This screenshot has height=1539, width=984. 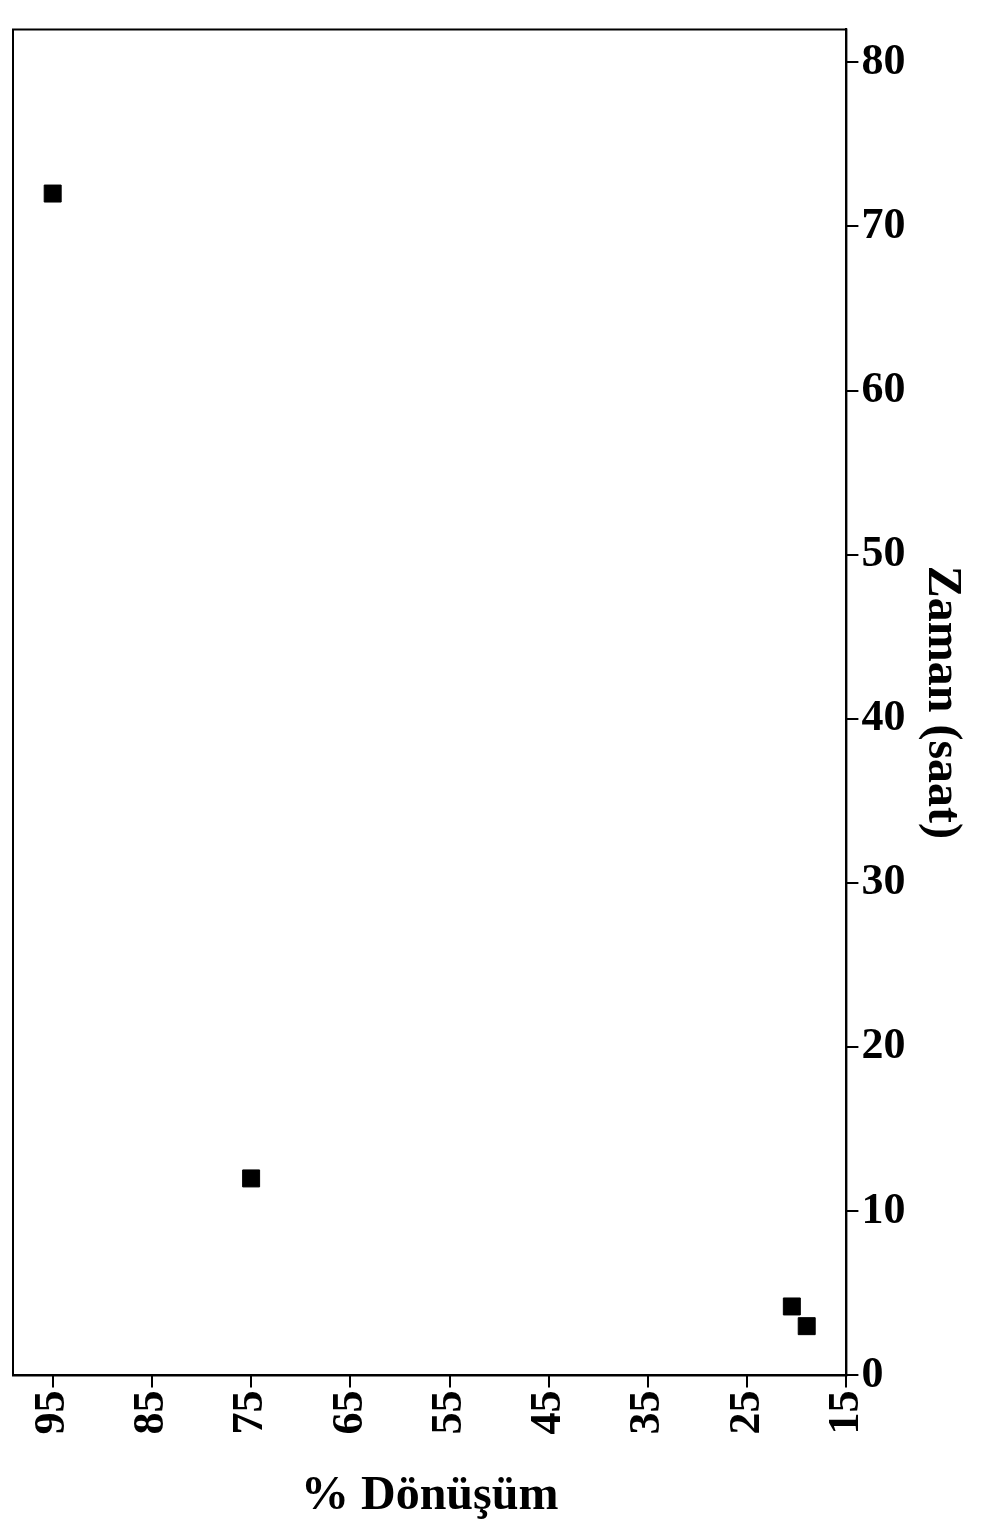 I want to click on x-tick-label: 95, so click(x=50, y=1412).